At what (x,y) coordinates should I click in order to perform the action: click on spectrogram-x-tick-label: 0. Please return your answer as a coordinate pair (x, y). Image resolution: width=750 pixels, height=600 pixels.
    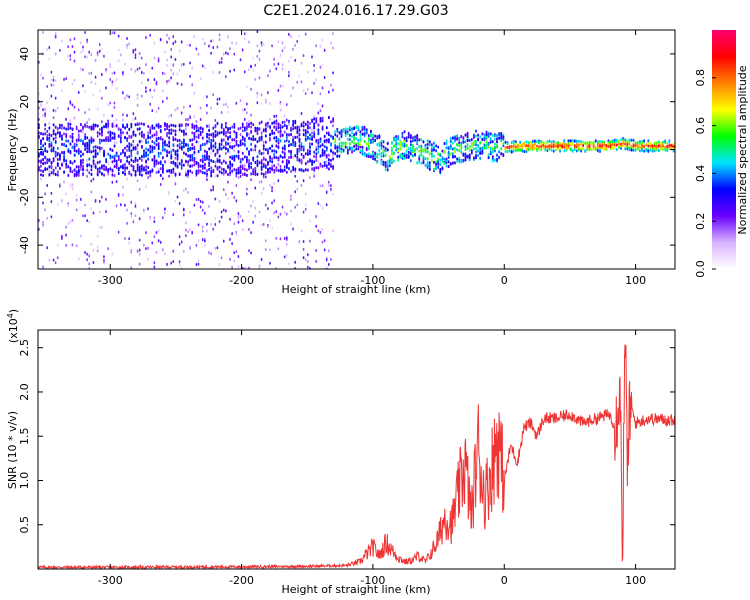
    Looking at the image, I should click on (504, 280).